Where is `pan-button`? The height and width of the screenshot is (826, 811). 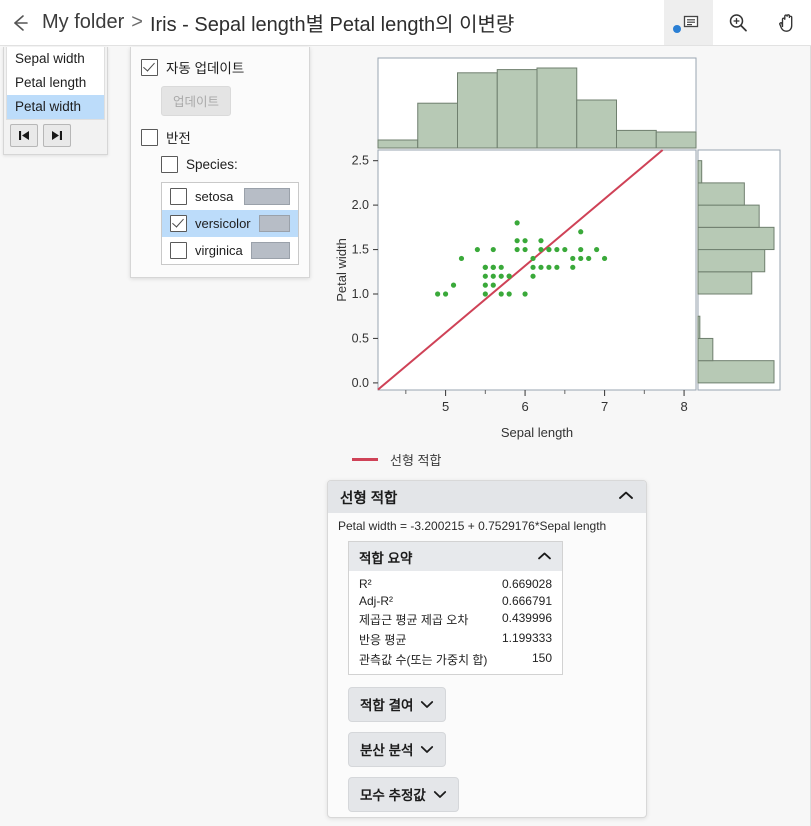 pan-button is located at coordinates (786, 22).